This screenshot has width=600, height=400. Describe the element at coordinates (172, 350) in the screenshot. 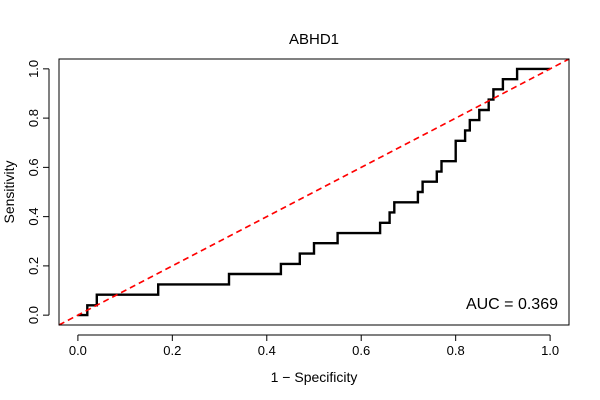

I see `x-tick-label: 0.2` at that location.